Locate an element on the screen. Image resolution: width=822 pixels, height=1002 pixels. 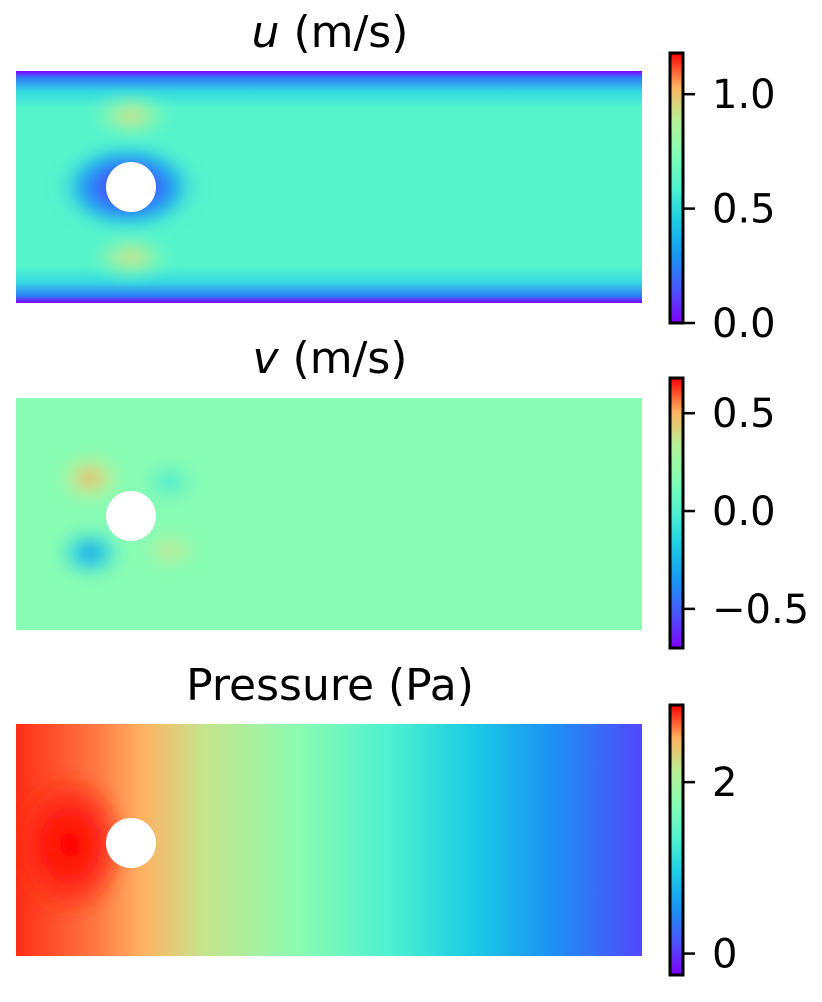
pressure-colorbar-tick-label: 0 is located at coordinates (724, 955).